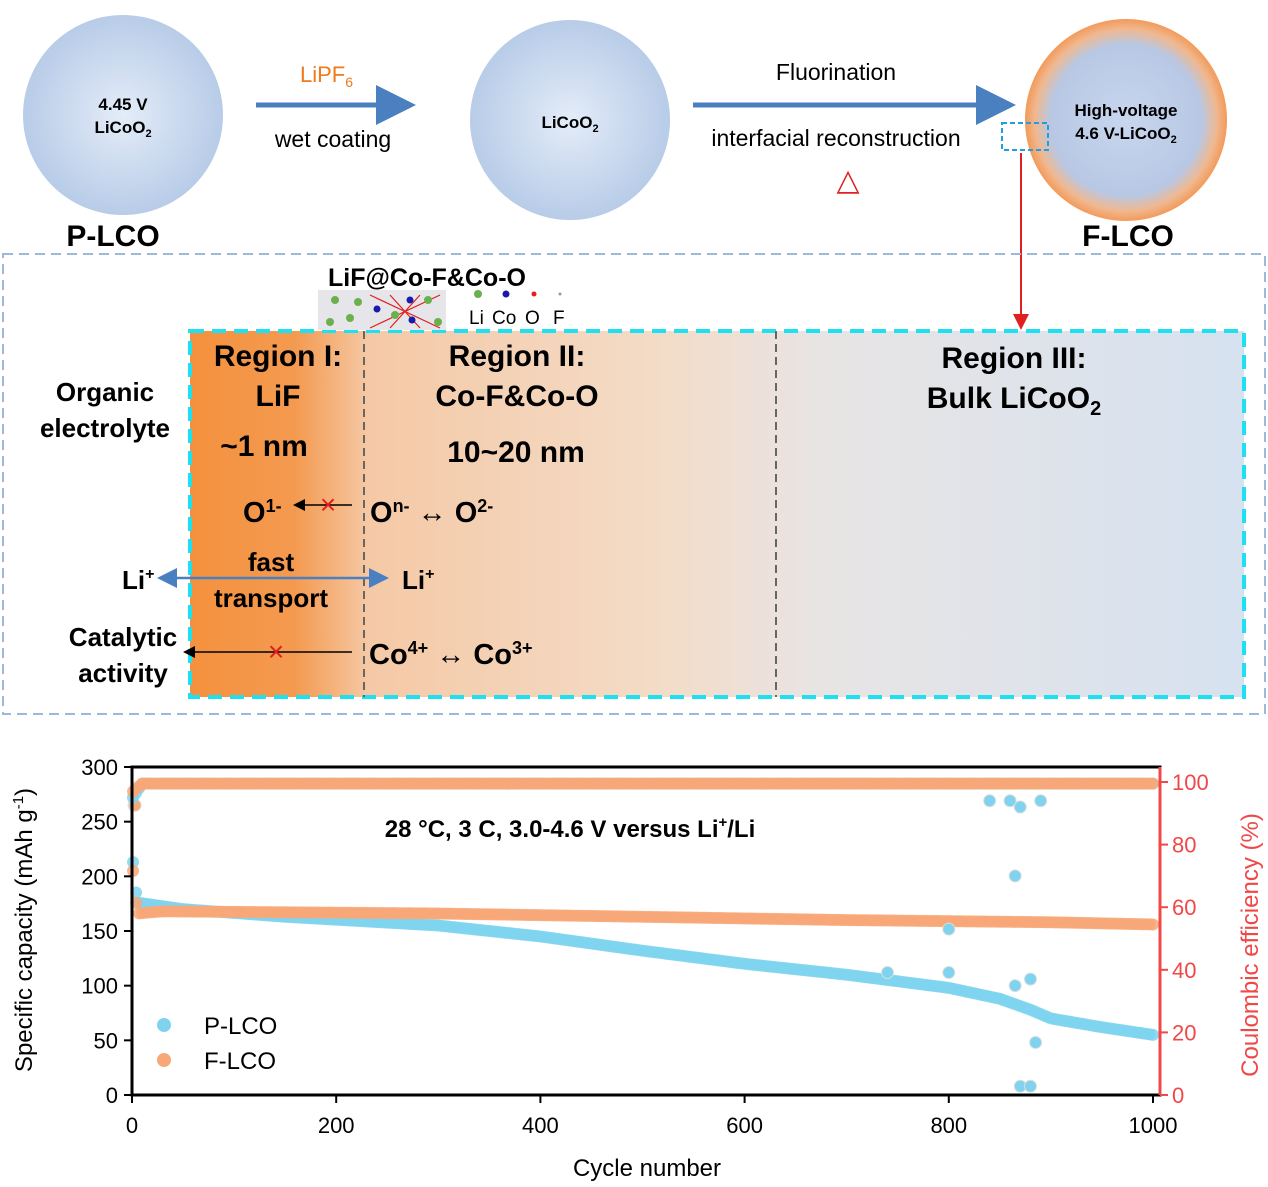 The width and height of the screenshot is (1268, 1187). Describe the element at coordinates (1153, 1125) in the screenshot. I see `x-tick-label: 1000` at that location.